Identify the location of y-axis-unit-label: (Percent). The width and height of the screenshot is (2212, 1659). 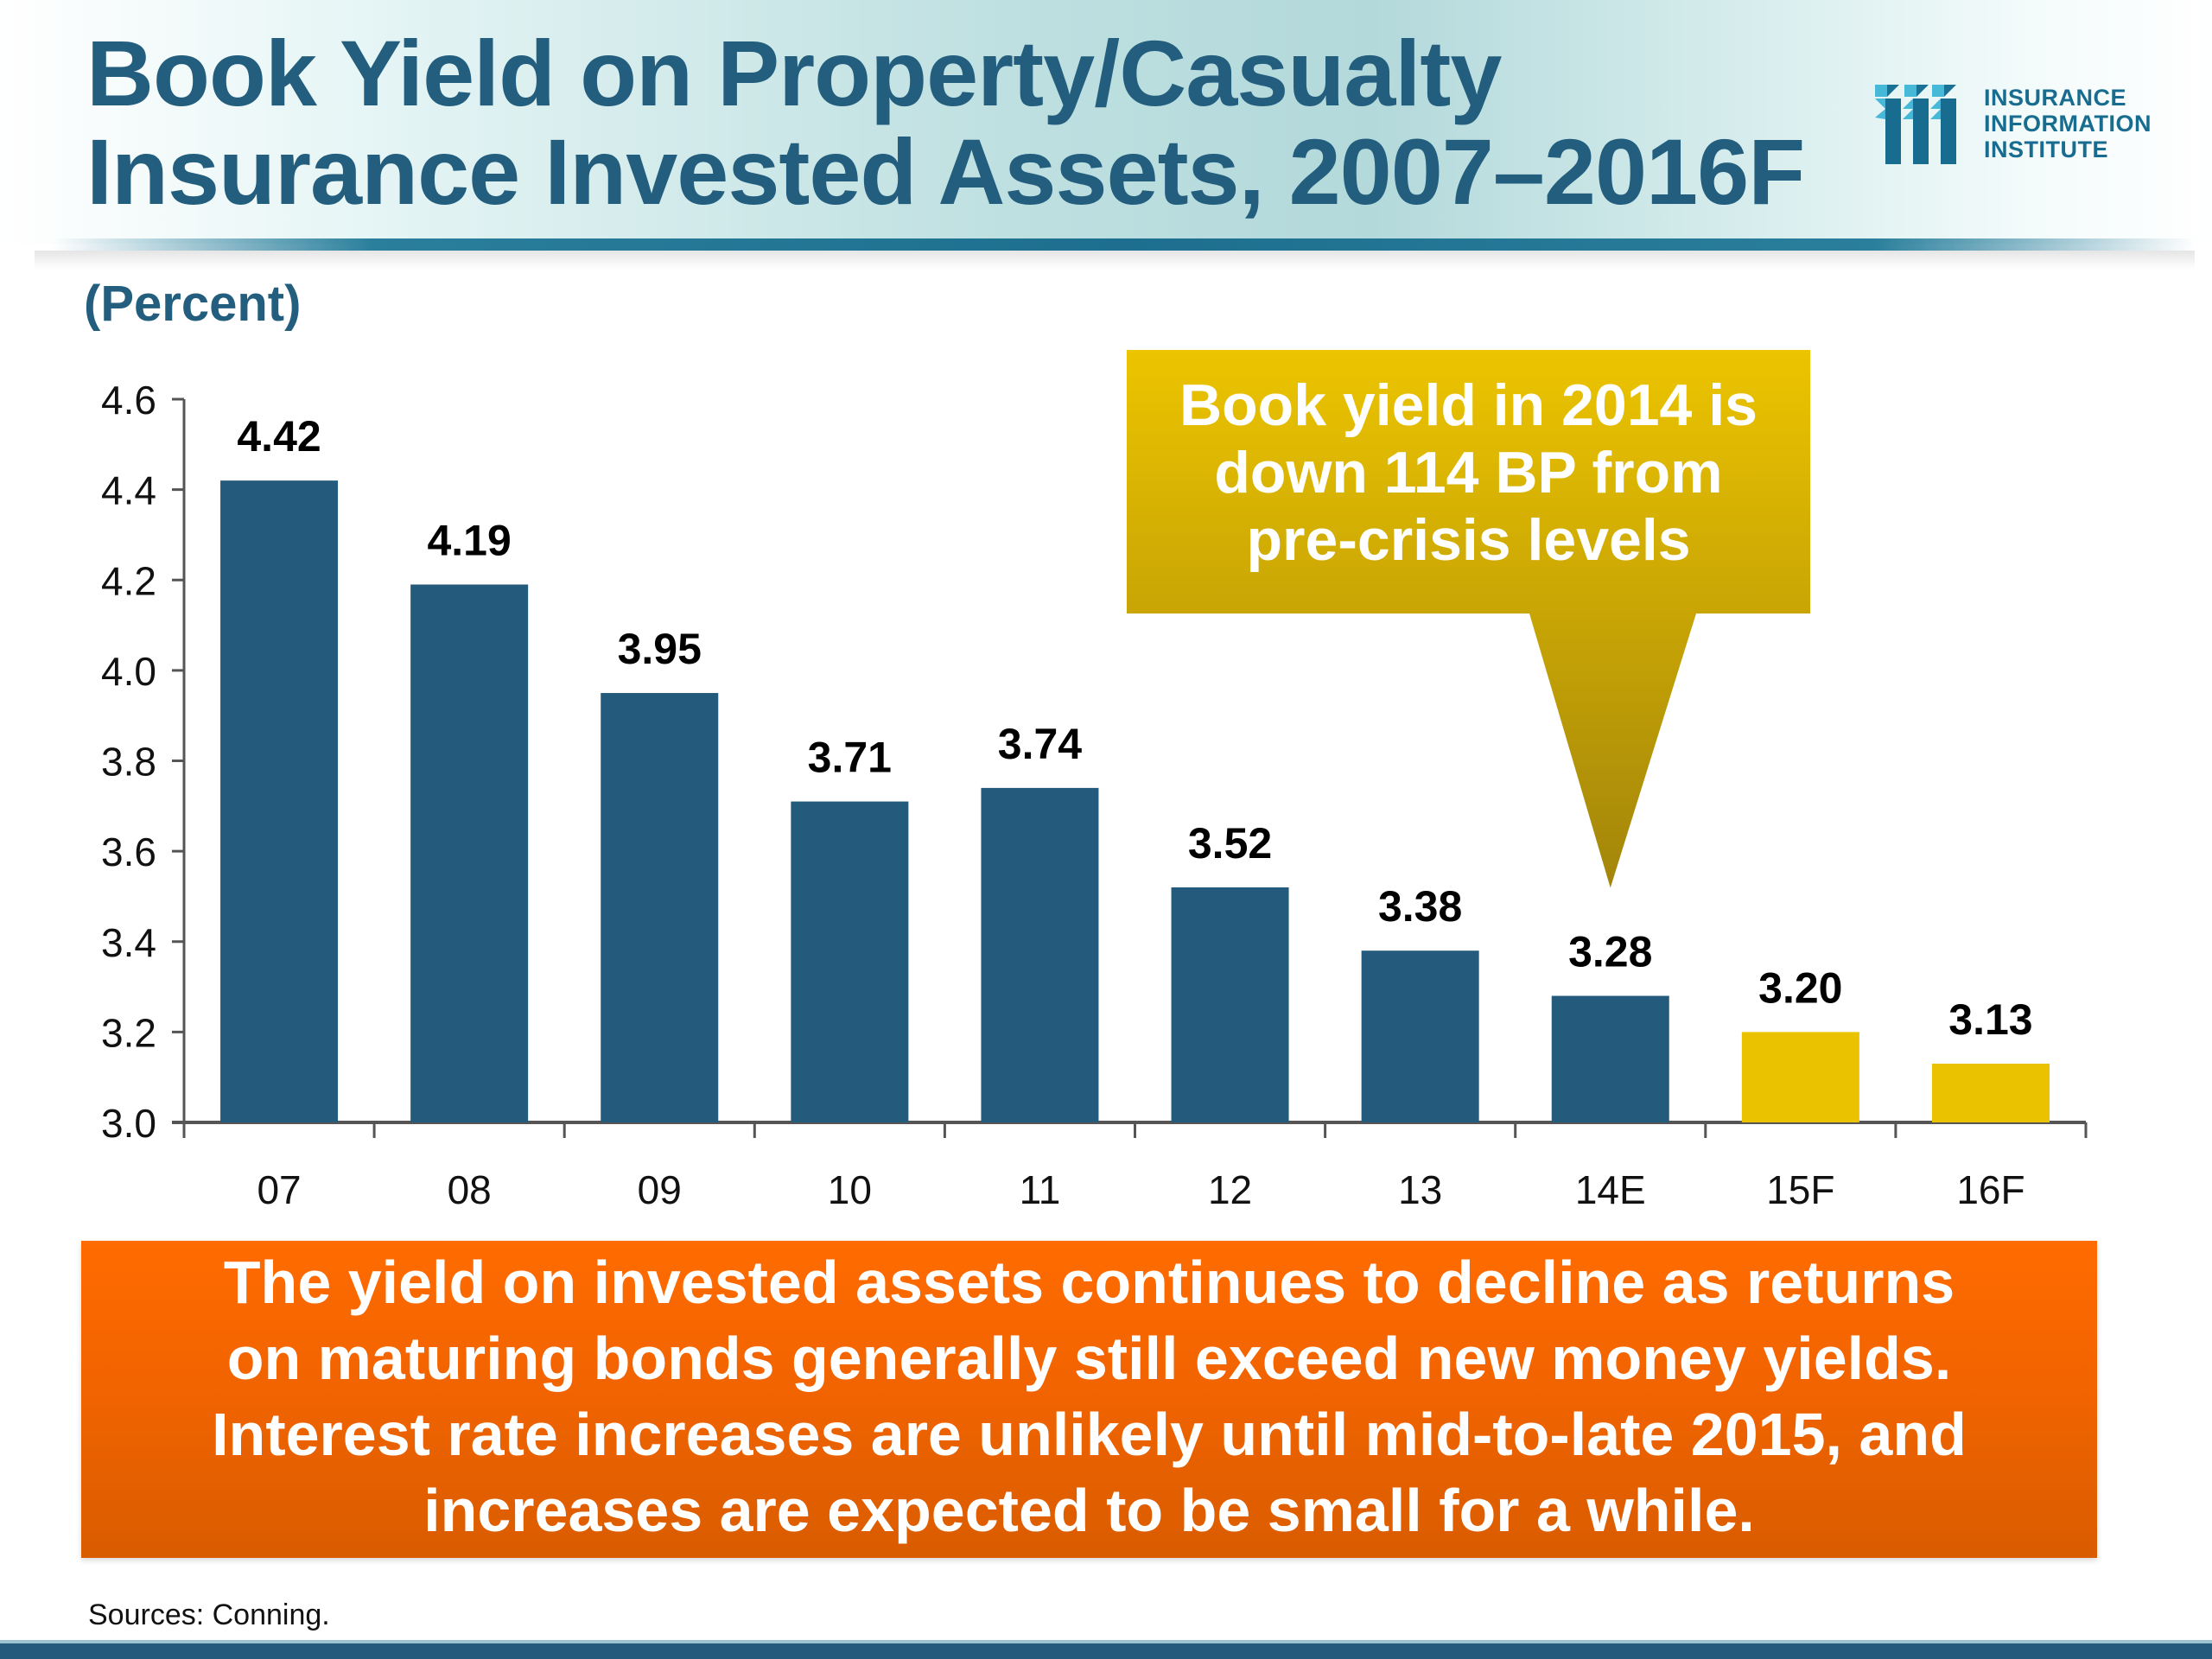
(193, 304).